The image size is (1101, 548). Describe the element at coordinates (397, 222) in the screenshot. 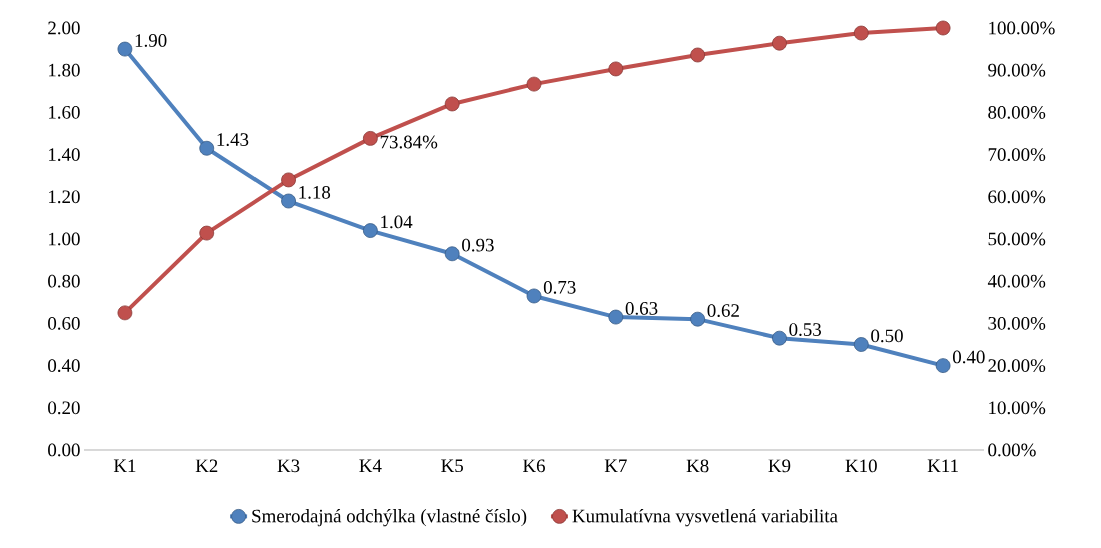

I see `data-label: 1.04` at that location.